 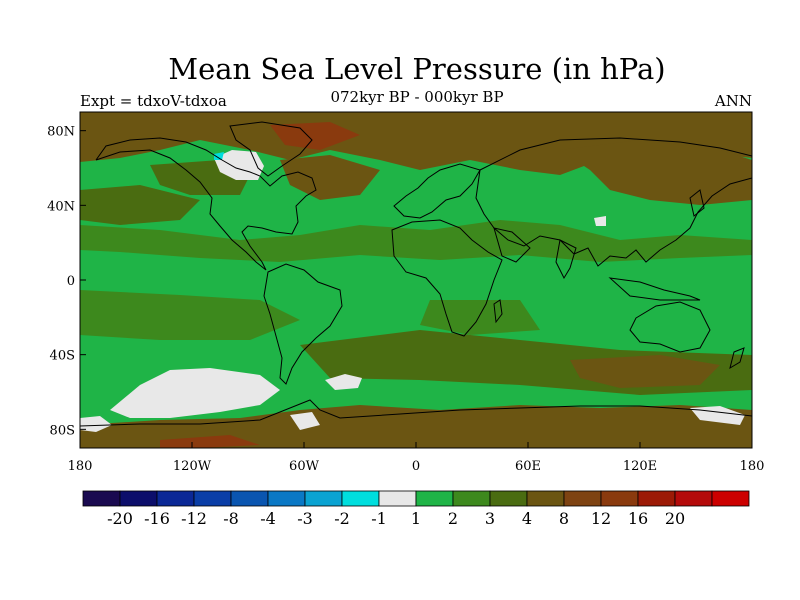 What do you see at coordinates (61, 206) in the screenshot?
I see `lat-tick-label: 40N` at bounding box center [61, 206].